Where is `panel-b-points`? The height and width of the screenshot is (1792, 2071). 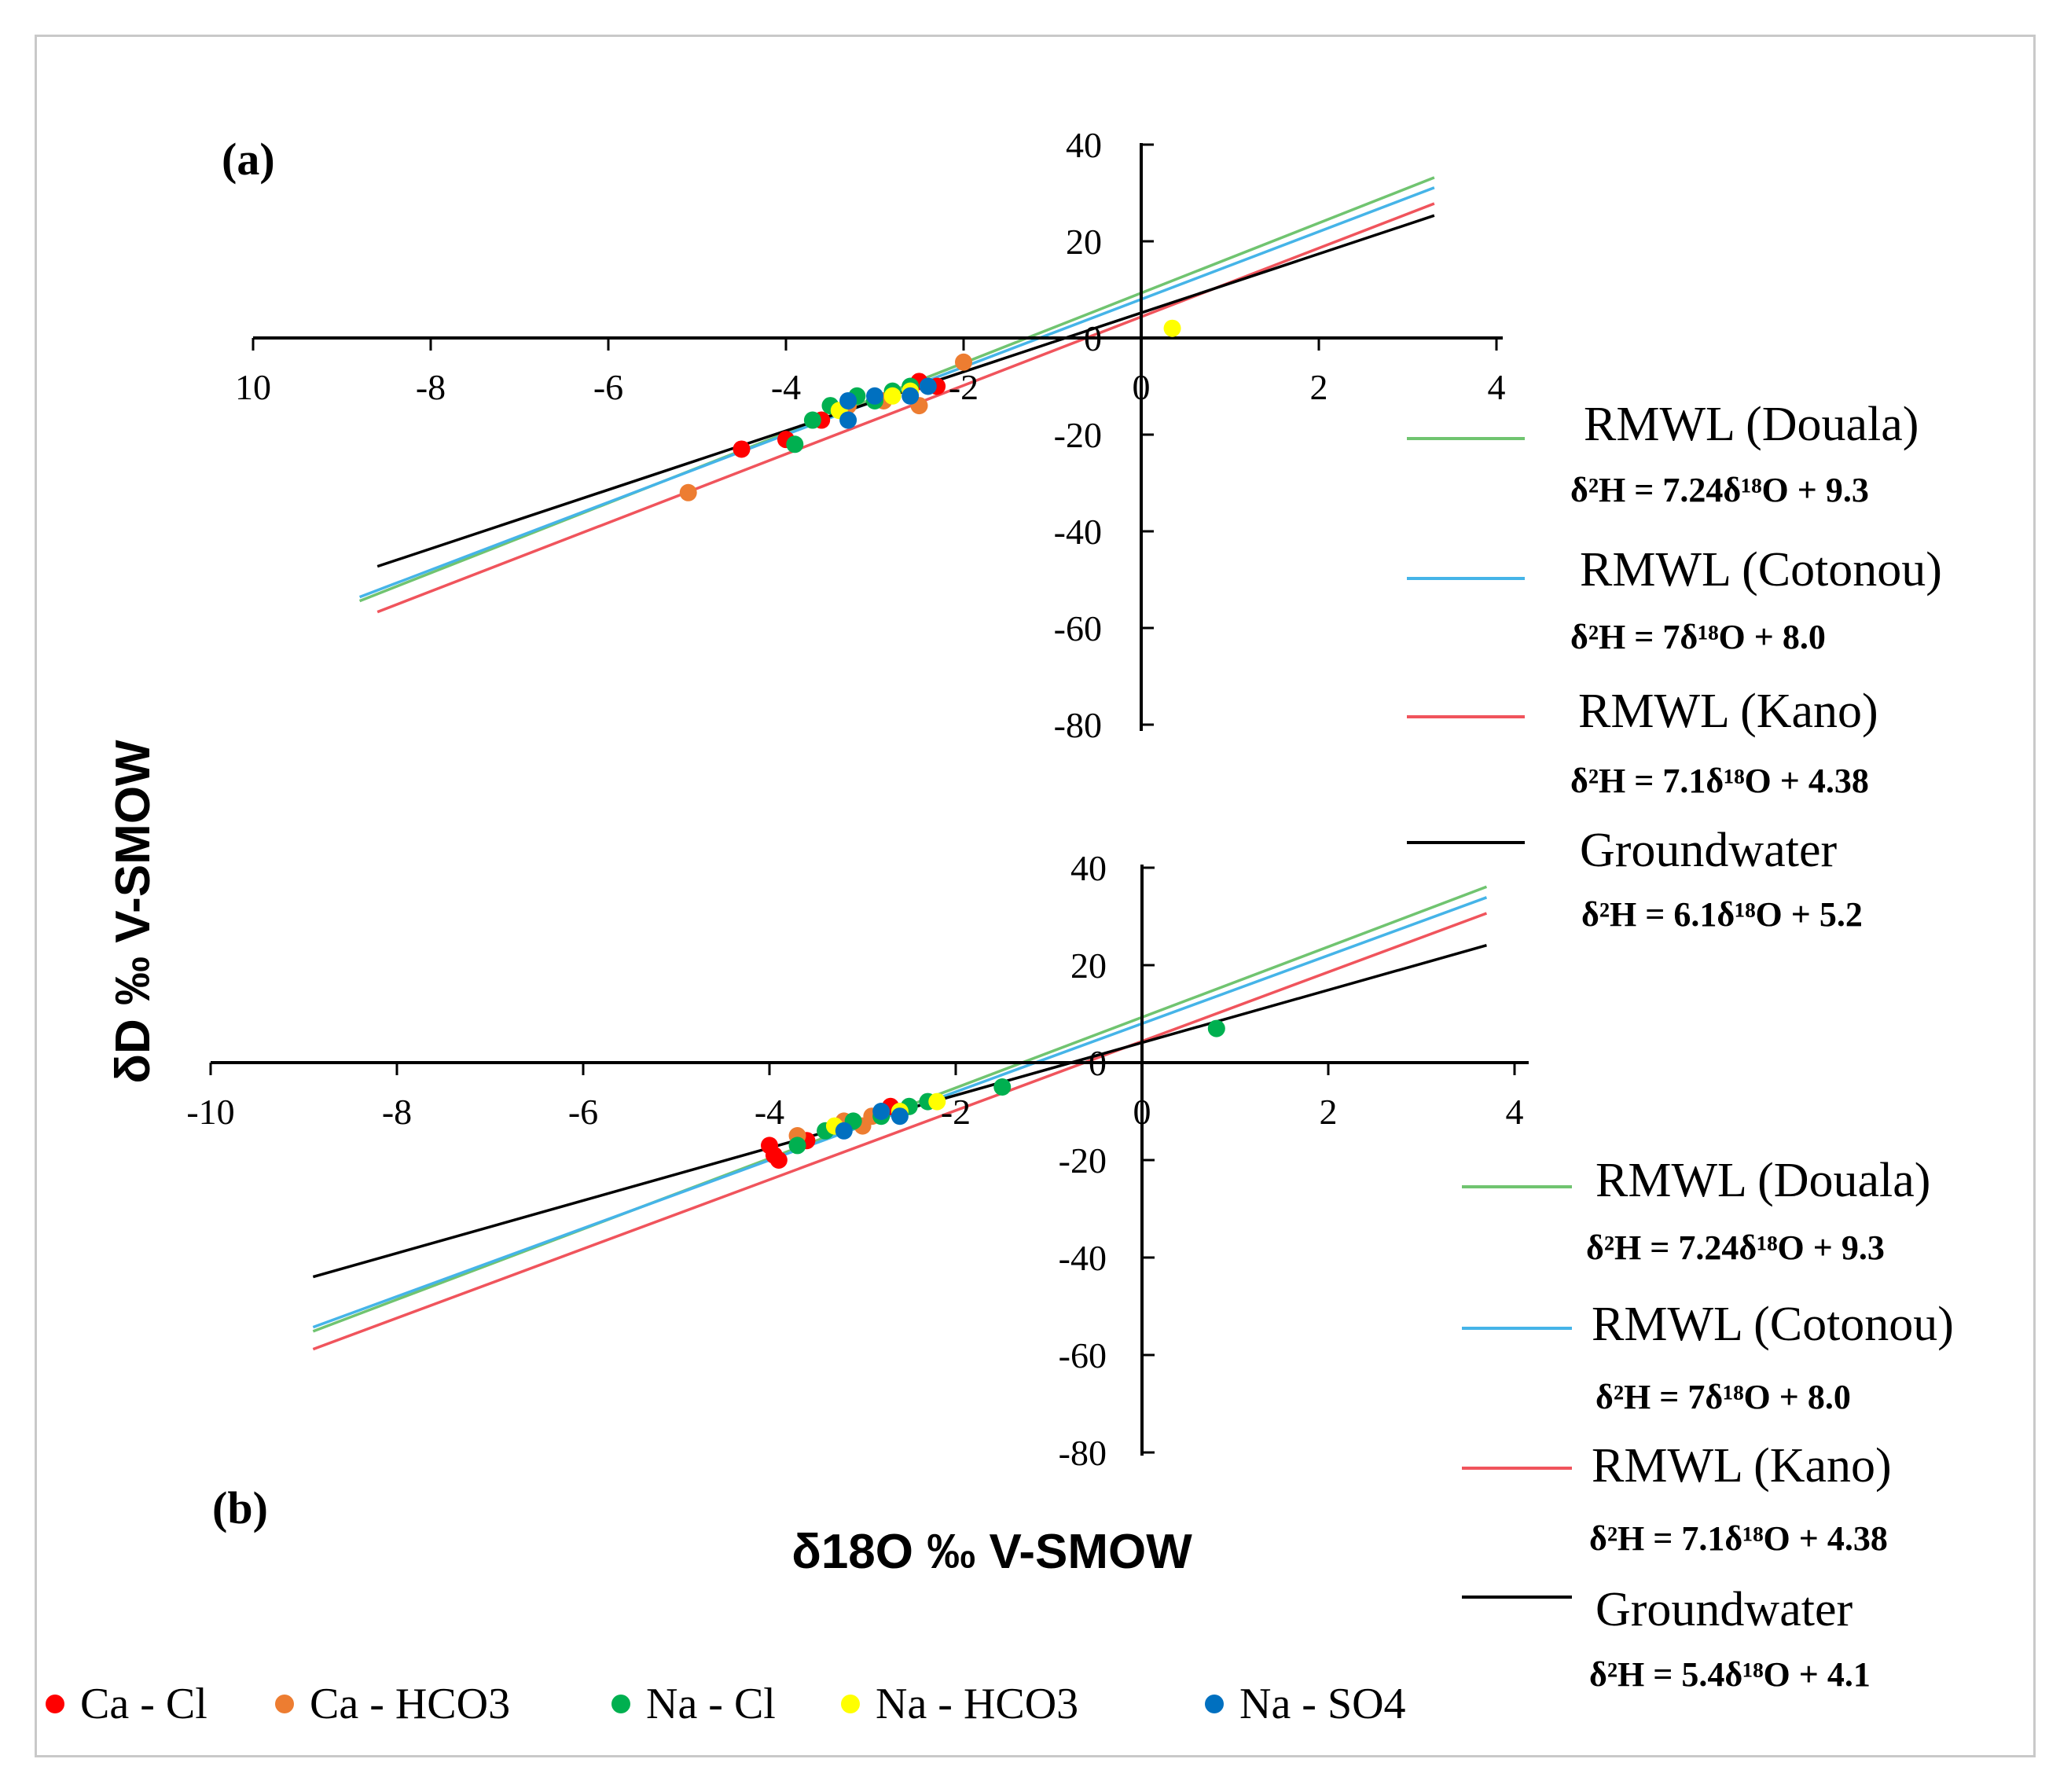 panel-b-points is located at coordinates (993, 1094).